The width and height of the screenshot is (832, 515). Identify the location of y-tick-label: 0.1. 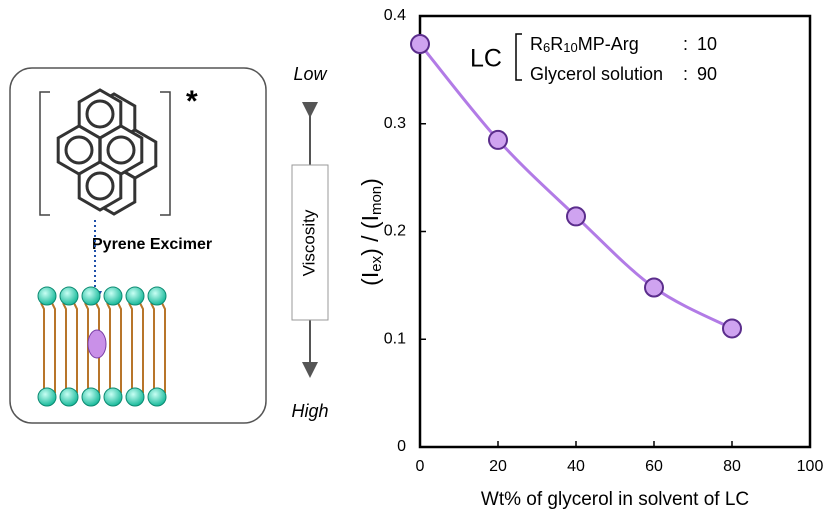
(395, 338).